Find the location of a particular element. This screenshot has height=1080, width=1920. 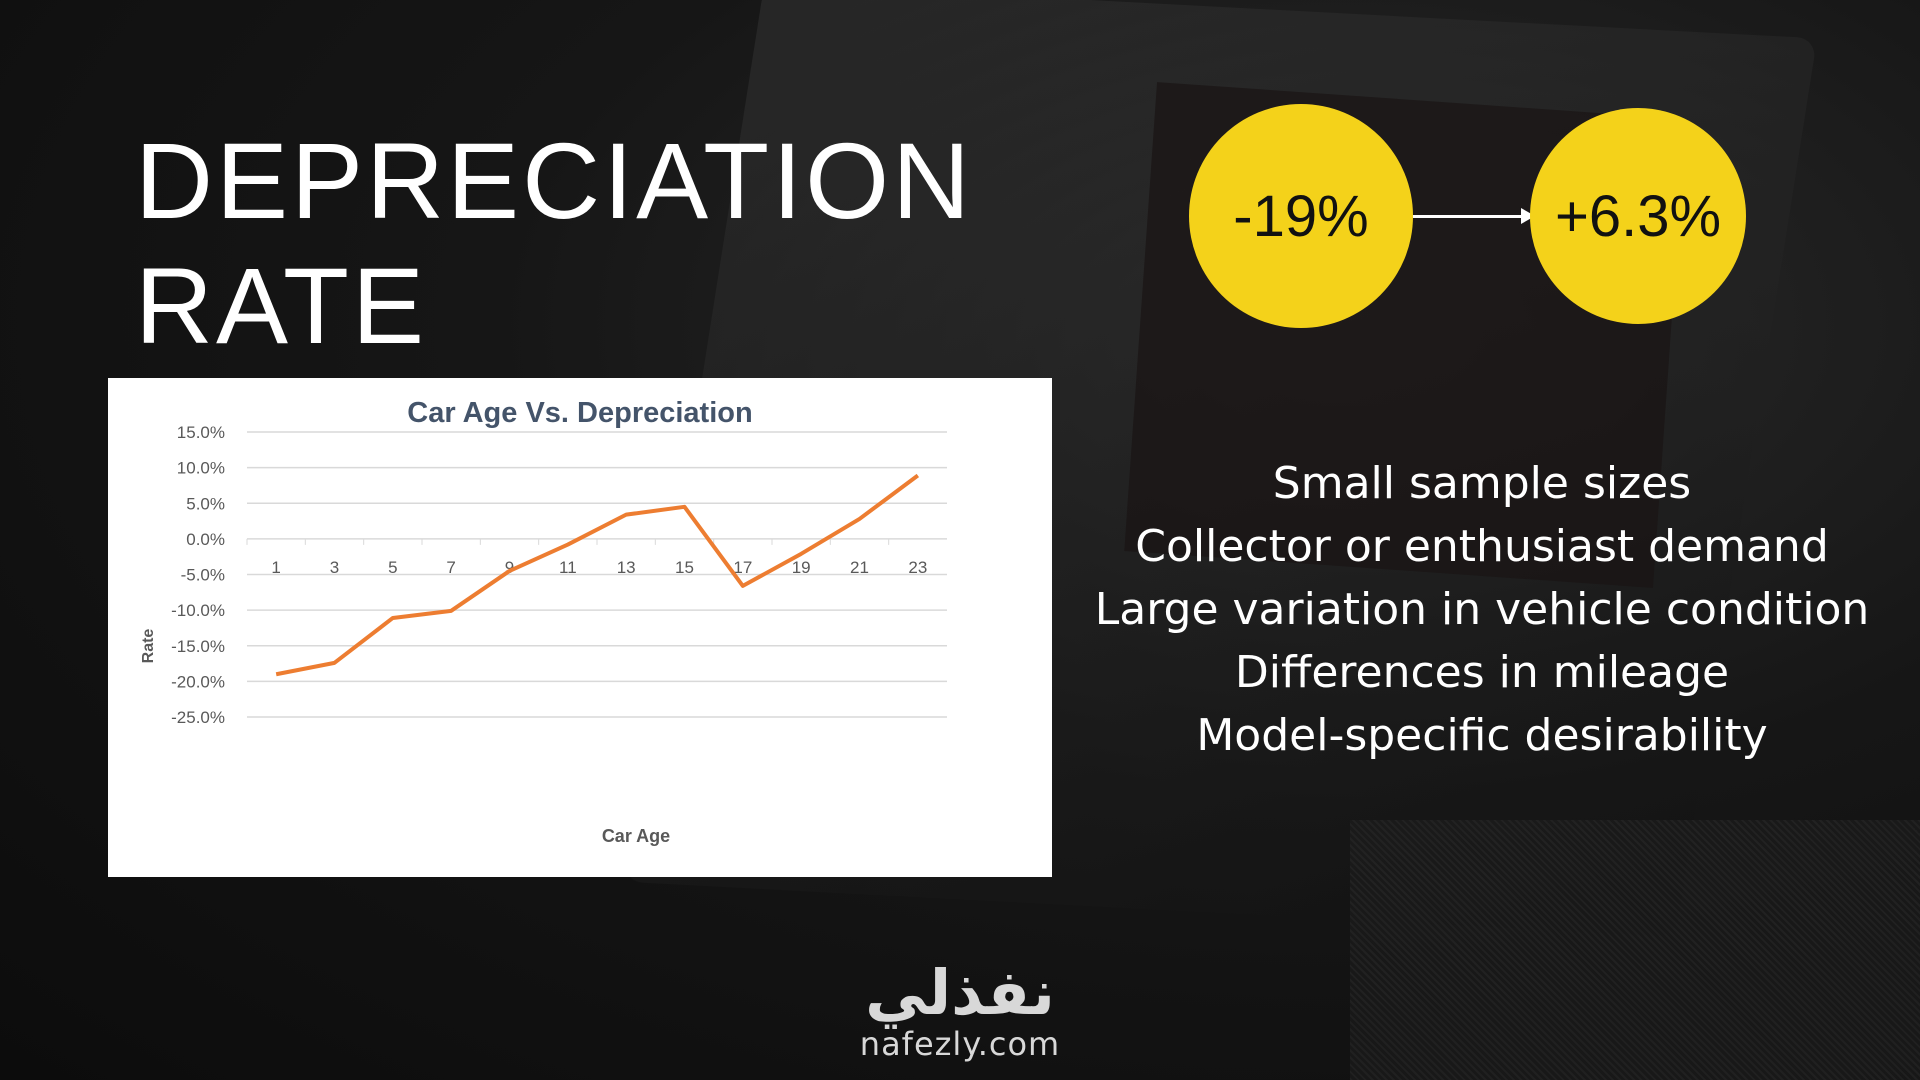

reason-item: Large variation in vehicle condition is located at coordinates (1482, 609).